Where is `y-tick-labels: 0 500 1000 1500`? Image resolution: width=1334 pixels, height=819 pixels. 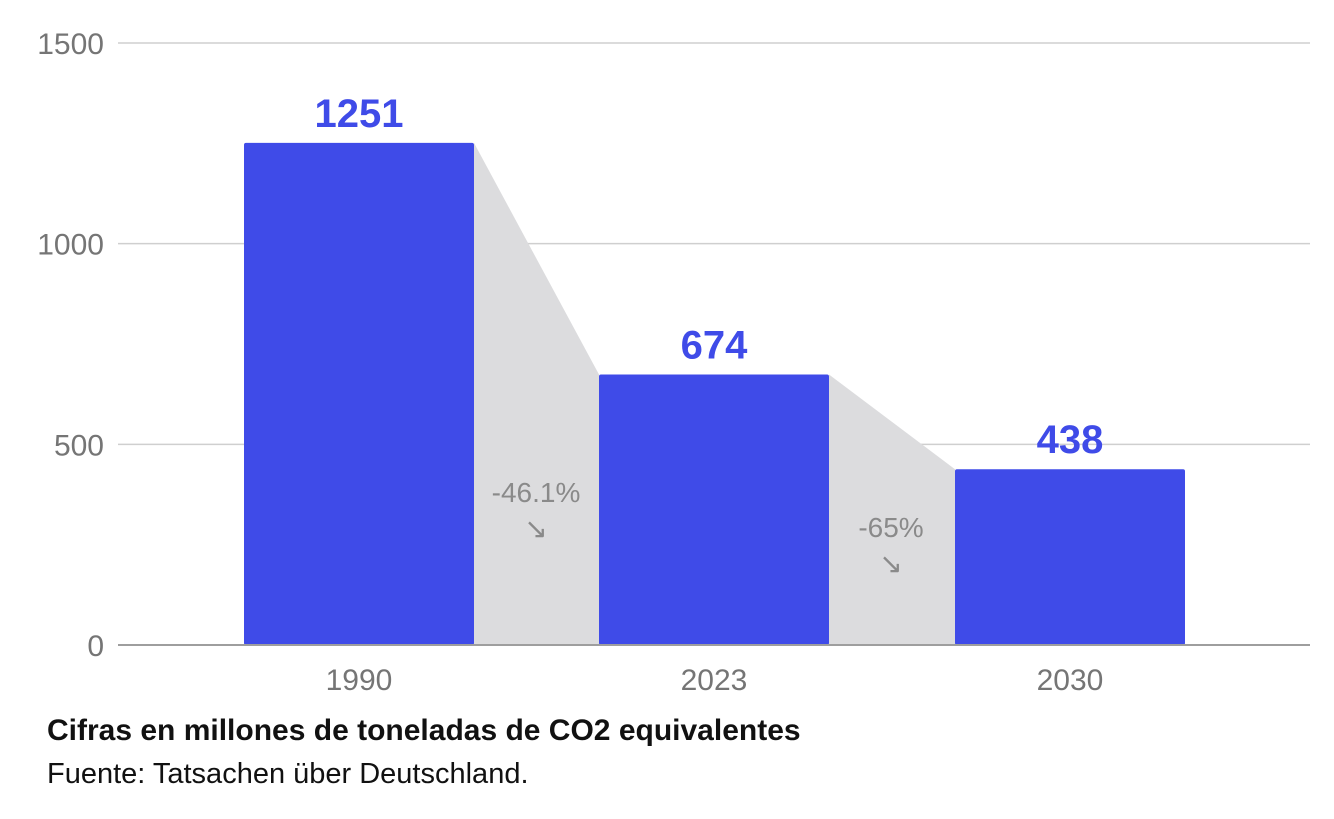
y-tick-labels: 0 500 1000 1500 is located at coordinates (70, 345).